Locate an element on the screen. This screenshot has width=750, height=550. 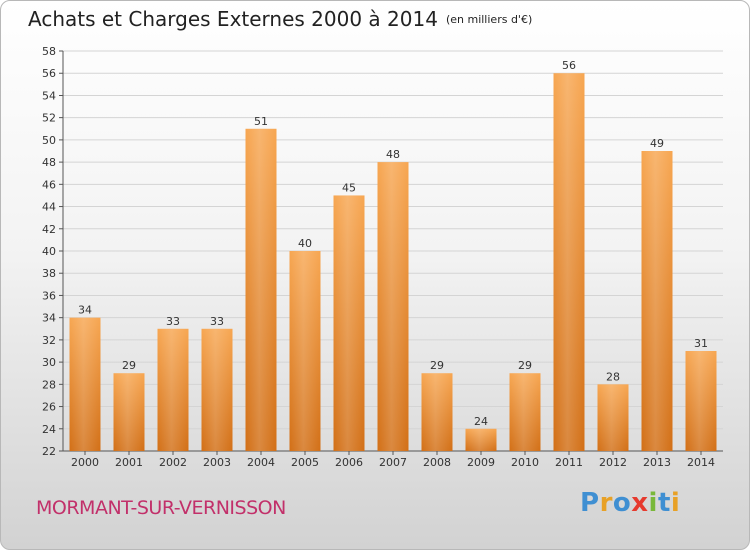
y-tick-label: 54 is located at coordinates (49, 95).